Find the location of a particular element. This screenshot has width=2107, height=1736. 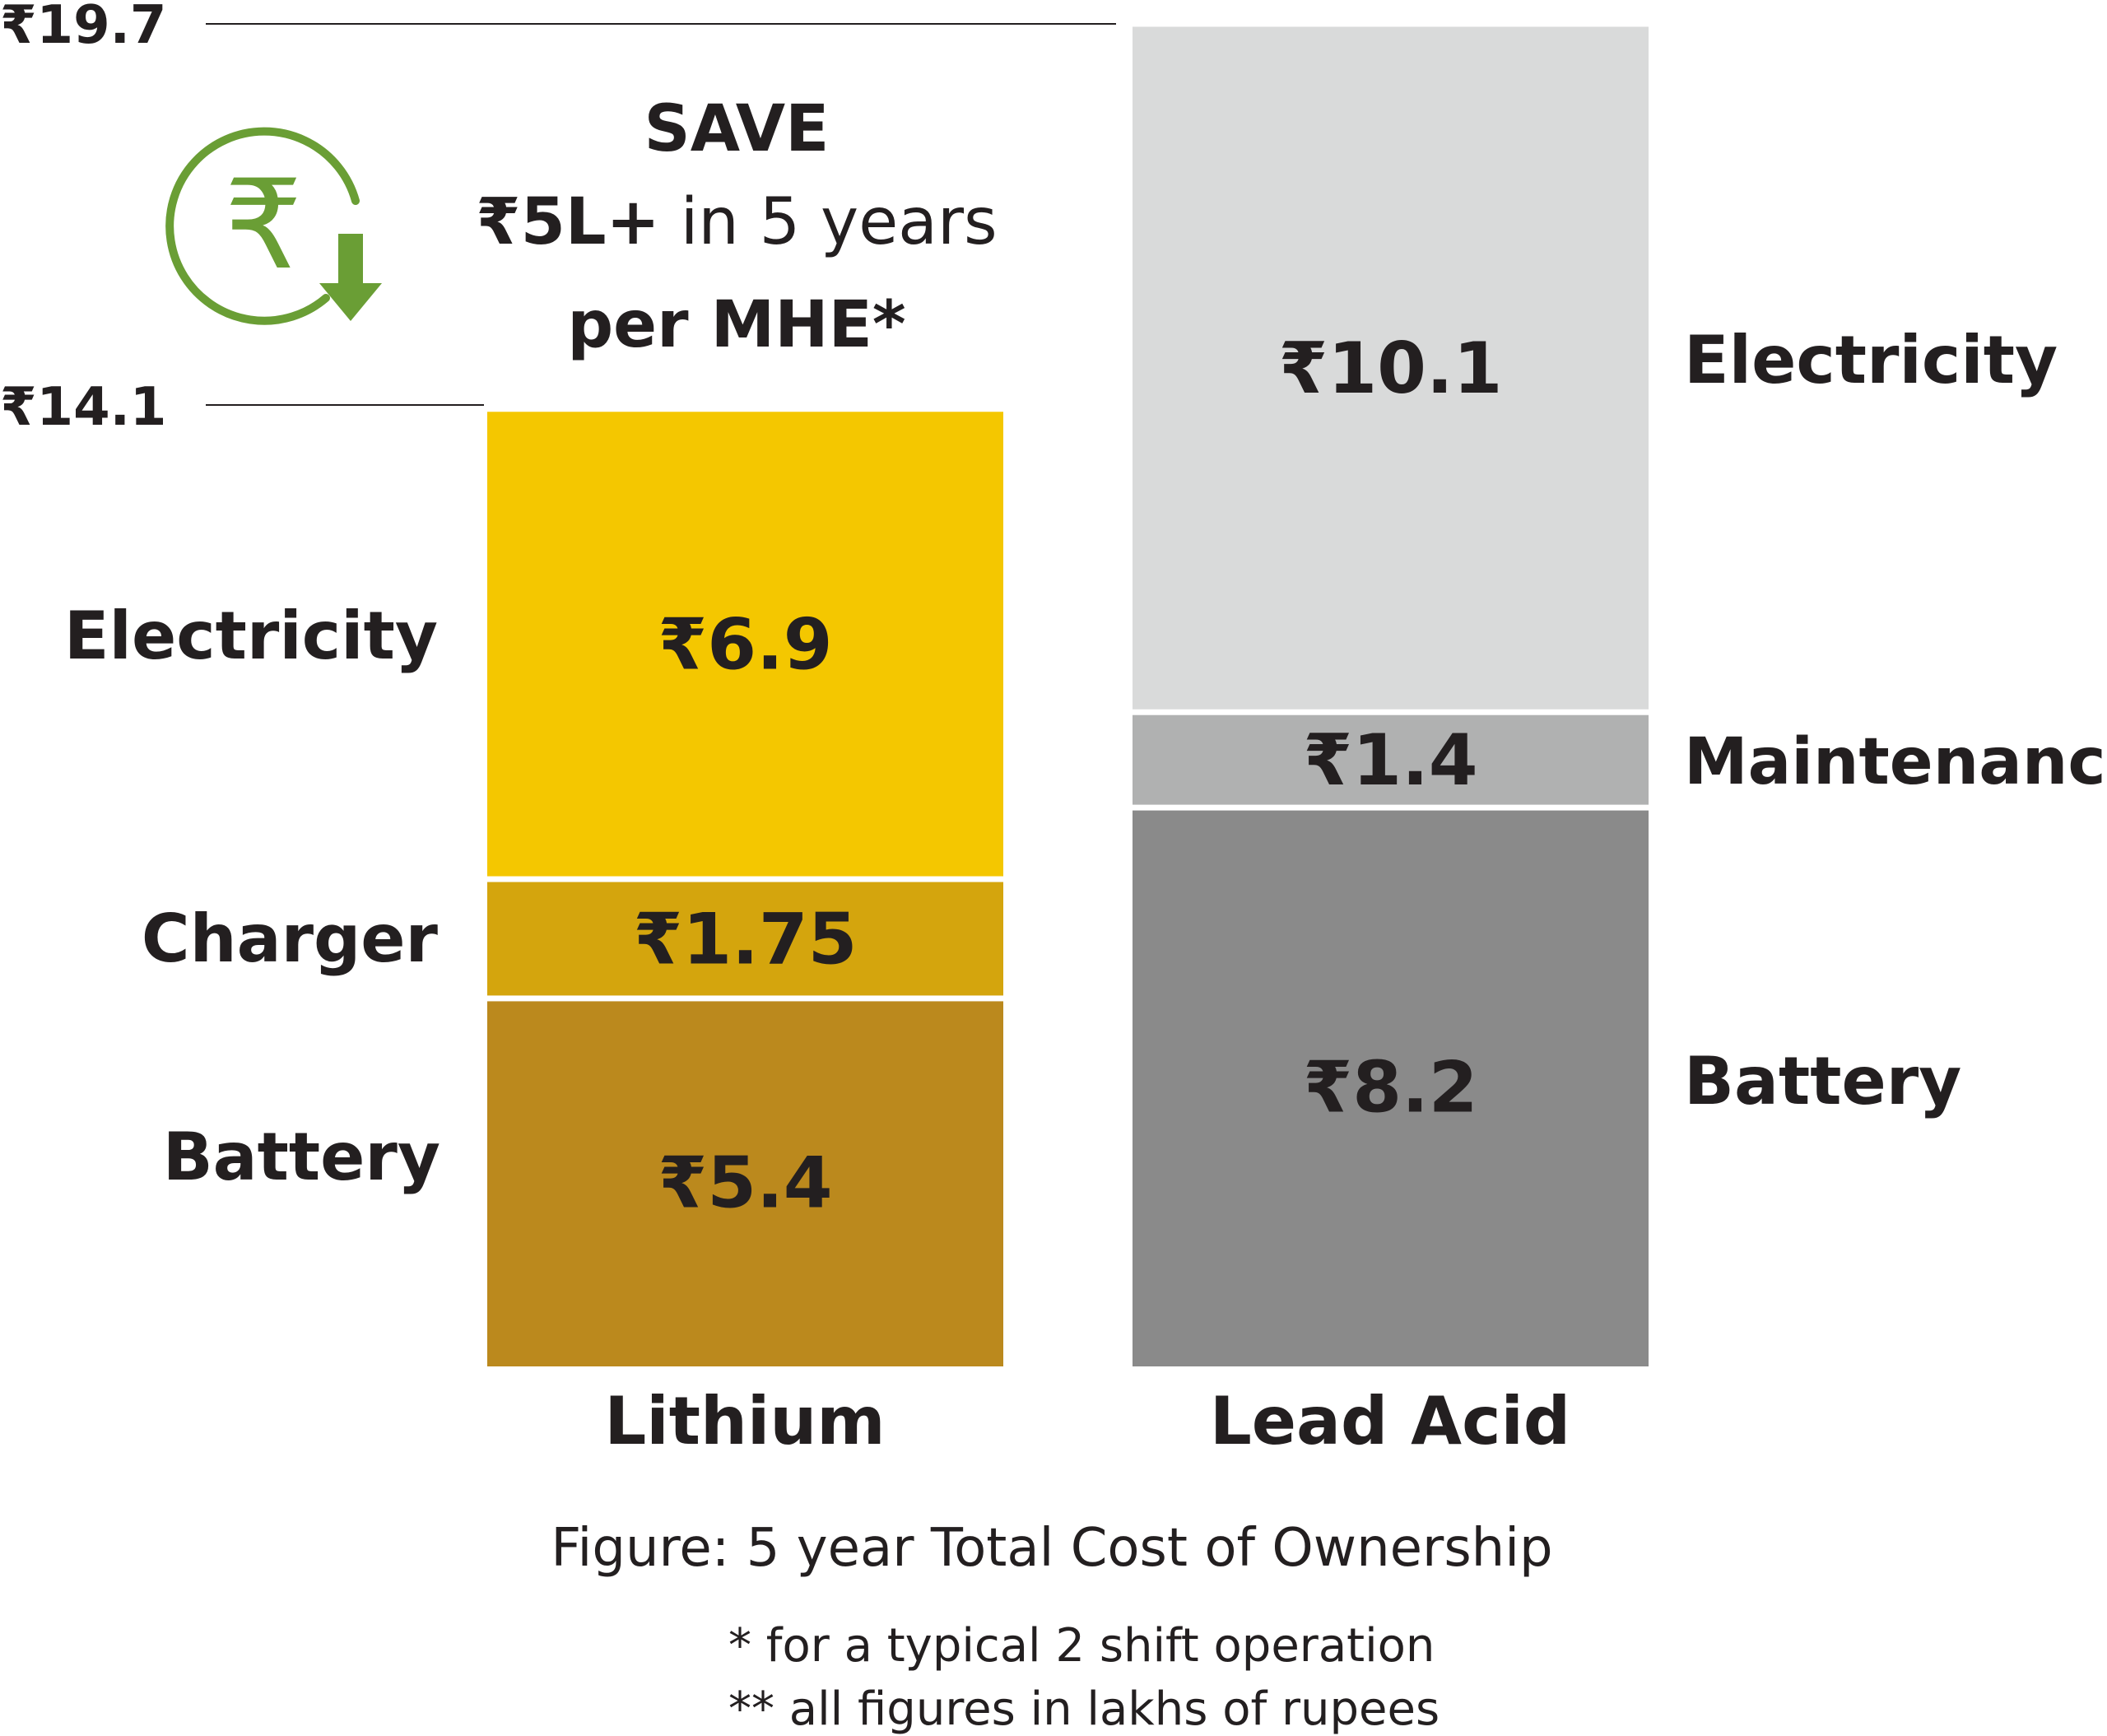

bar-segment-lead-acid-maintenance is located at coordinates (1391, 759).